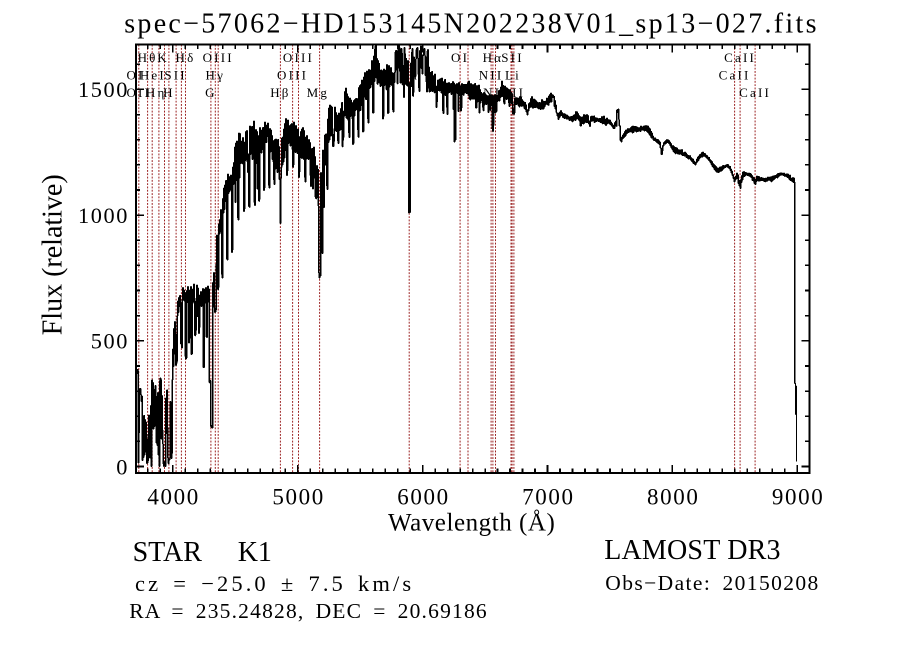 The height and width of the screenshot is (649, 900). What do you see at coordinates (423, 496) in the screenshot?
I see `svg-text: 6000` at bounding box center [423, 496].